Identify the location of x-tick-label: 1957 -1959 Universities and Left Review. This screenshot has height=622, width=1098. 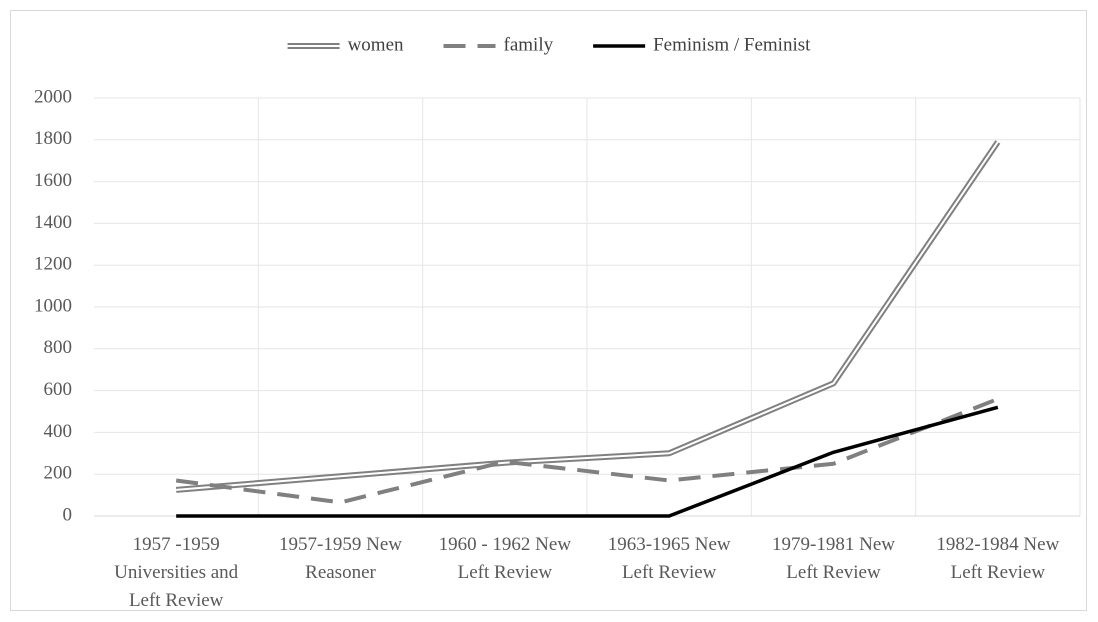
(176, 572).